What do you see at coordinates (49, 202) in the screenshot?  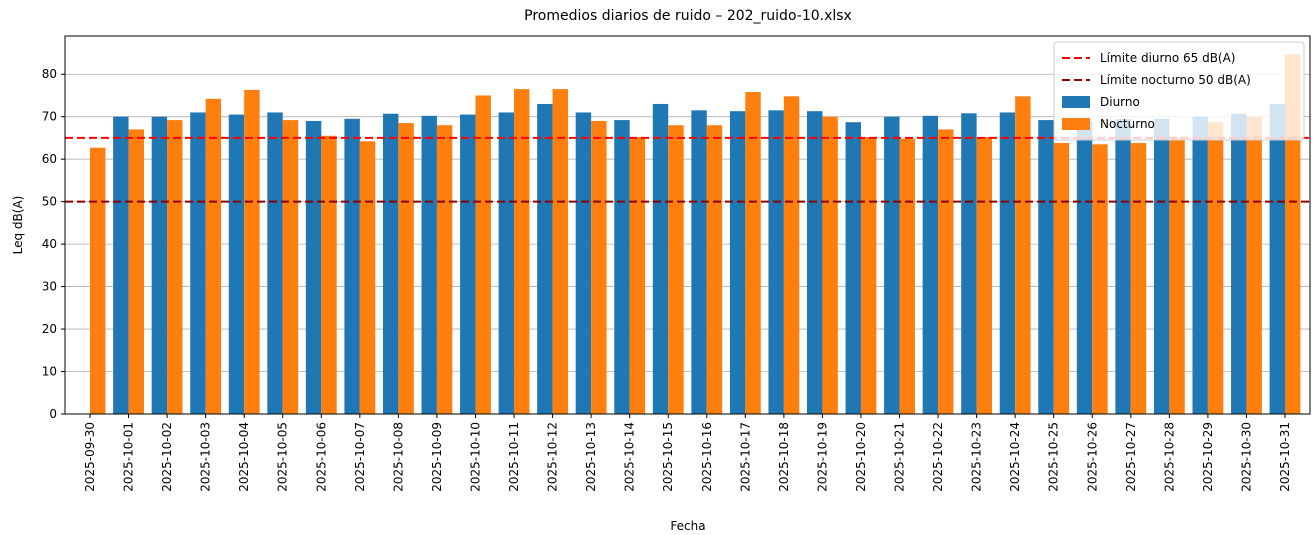 I see `y-tick-label: 50` at bounding box center [49, 202].